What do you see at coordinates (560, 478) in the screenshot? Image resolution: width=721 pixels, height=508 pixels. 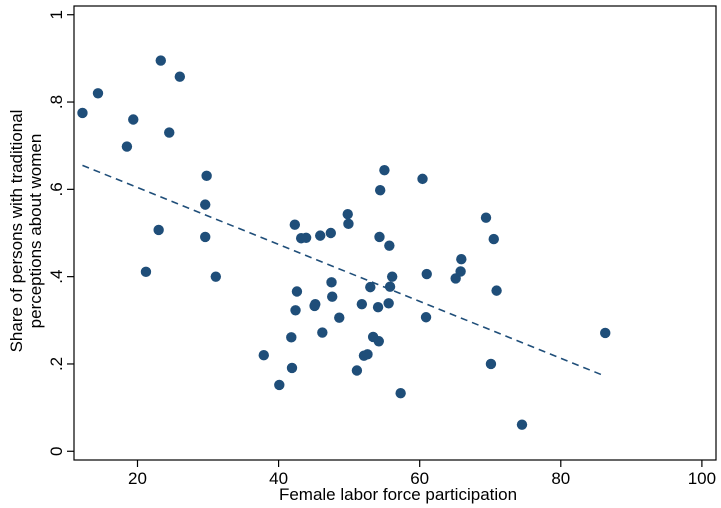 I see `x-tick-label: 80` at bounding box center [560, 478].